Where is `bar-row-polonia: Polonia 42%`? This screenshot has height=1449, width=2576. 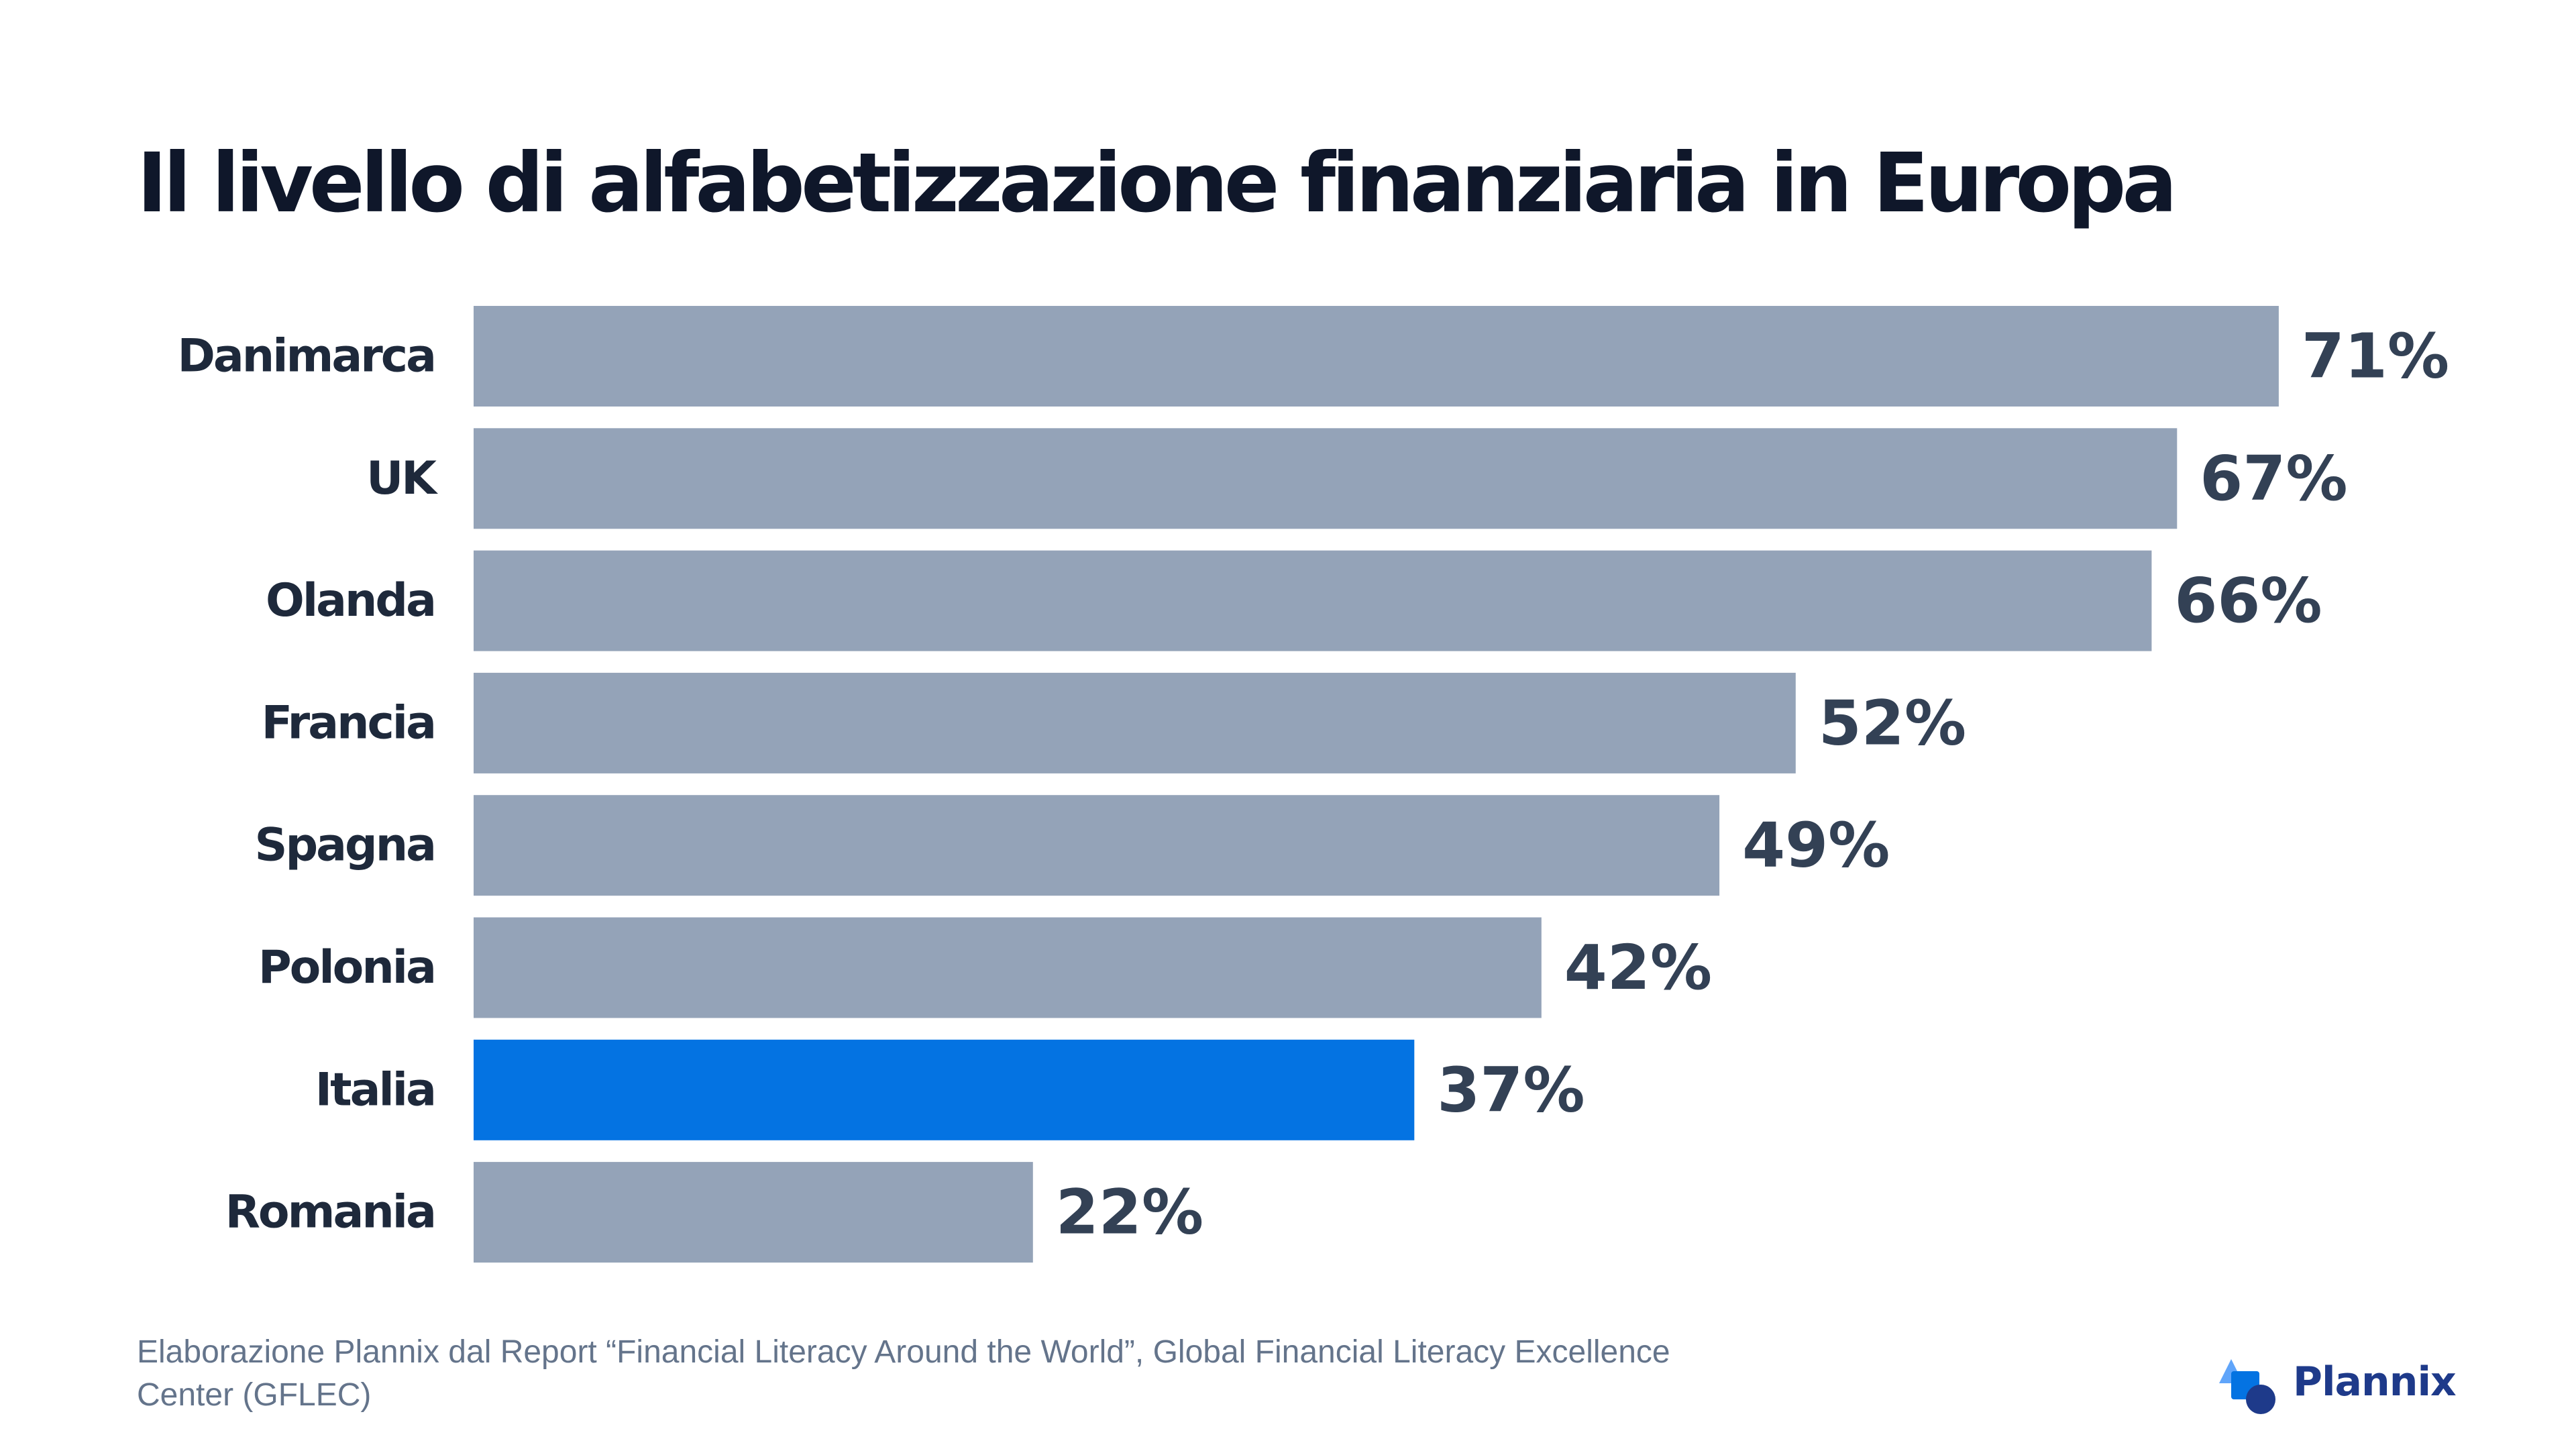 bar-row-polonia: Polonia 42% is located at coordinates (985, 967).